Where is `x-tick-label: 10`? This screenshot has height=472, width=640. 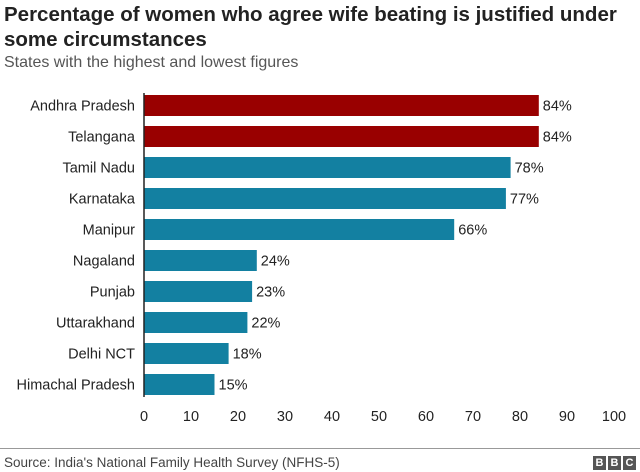 x-tick-label: 10 is located at coordinates (191, 417).